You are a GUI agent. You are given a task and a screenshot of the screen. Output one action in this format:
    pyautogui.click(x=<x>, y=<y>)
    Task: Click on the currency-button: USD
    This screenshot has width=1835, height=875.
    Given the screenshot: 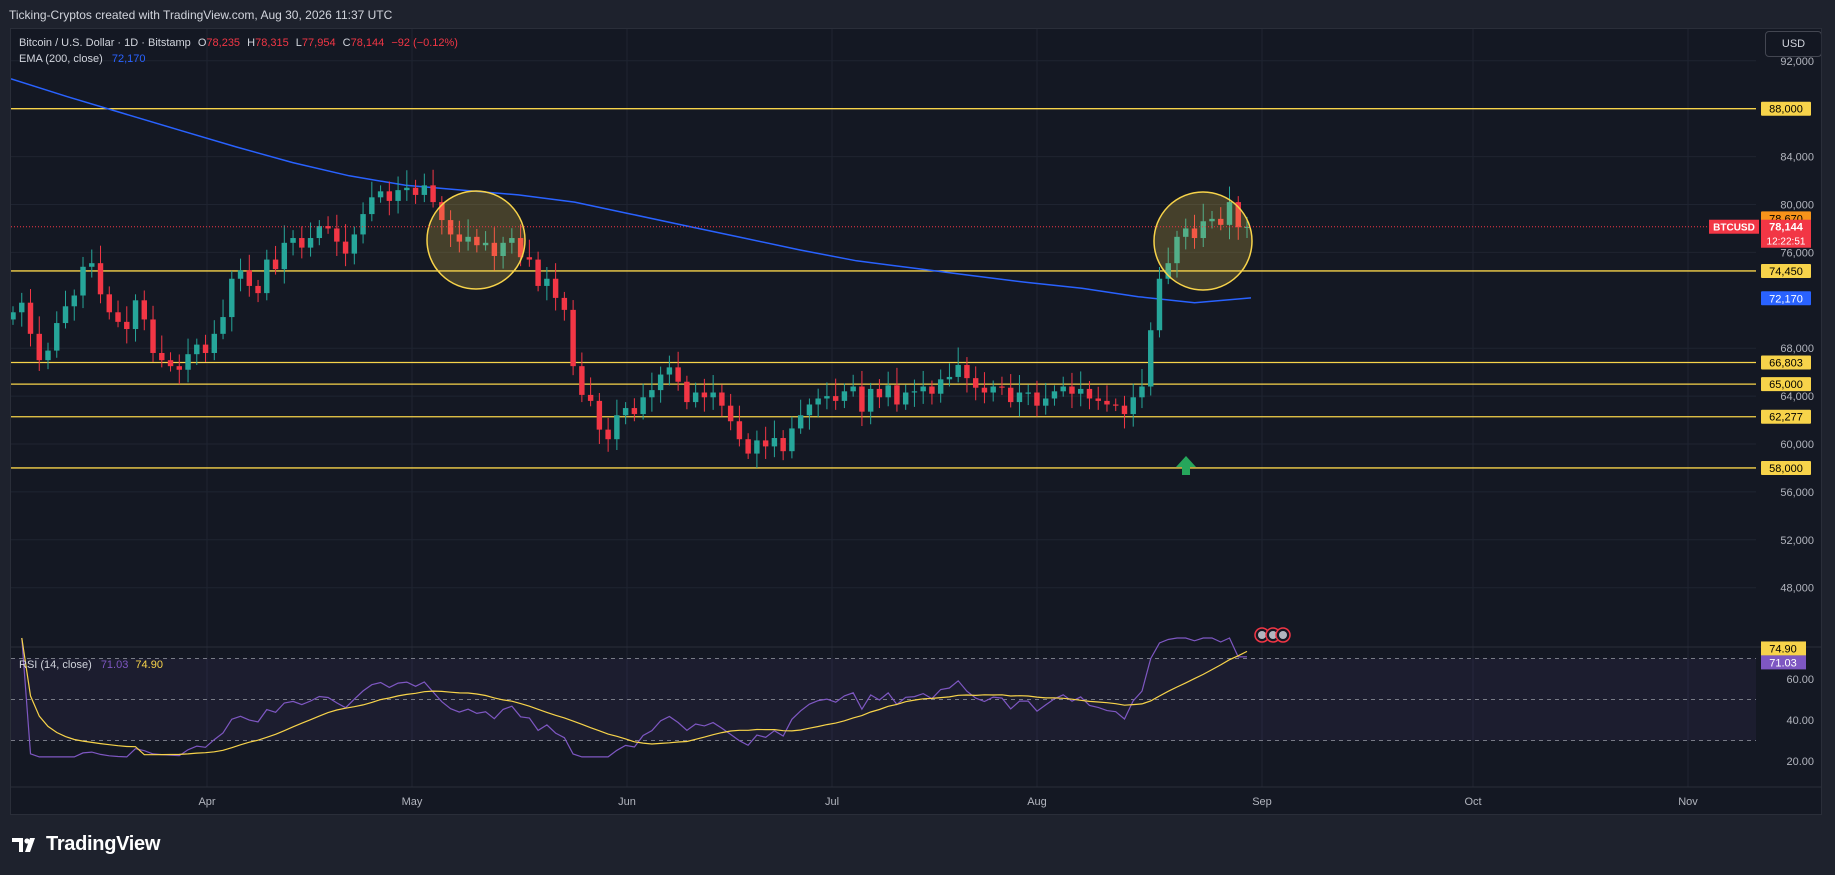 What is the action you would take?
    pyautogui.click(x=1793, y=44)
    